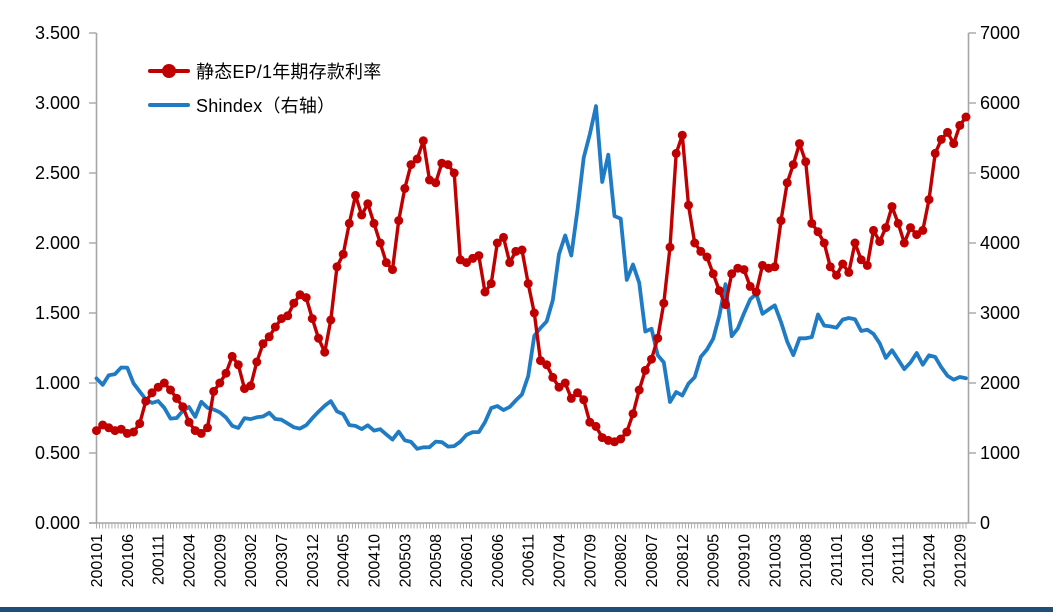  What do you see at coordinates (930, 560) in the screenshot?
I see `svg-text: 201204` at bounding box center [930, 560].